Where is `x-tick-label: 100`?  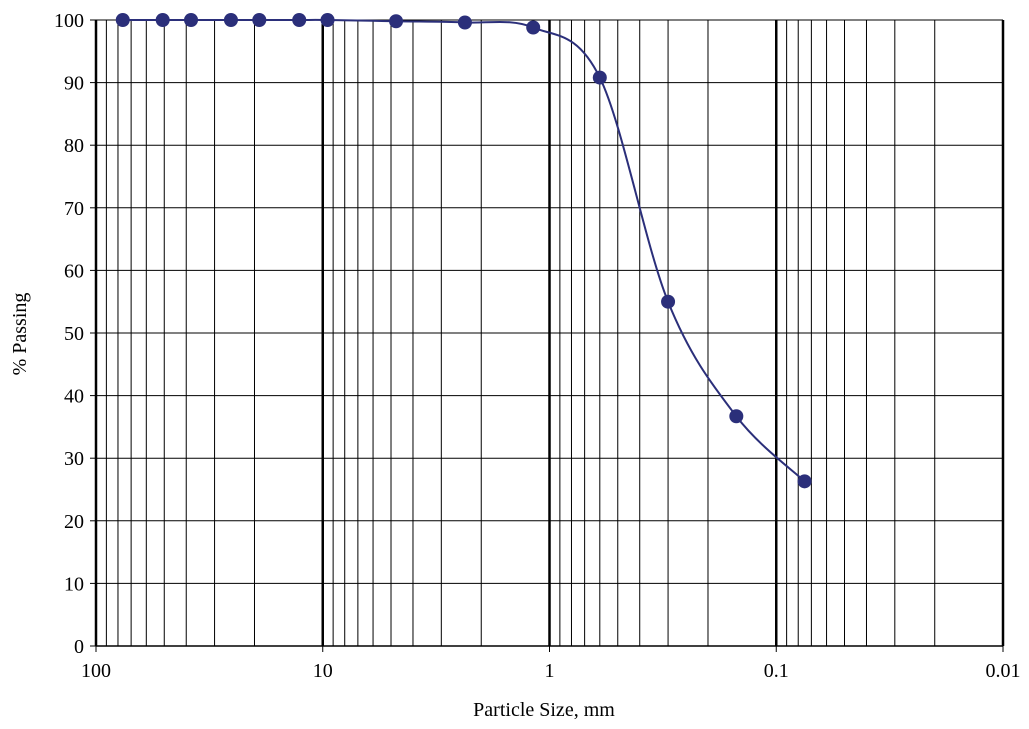
x-tick-label: 100 is located at coordinates (96, 671).